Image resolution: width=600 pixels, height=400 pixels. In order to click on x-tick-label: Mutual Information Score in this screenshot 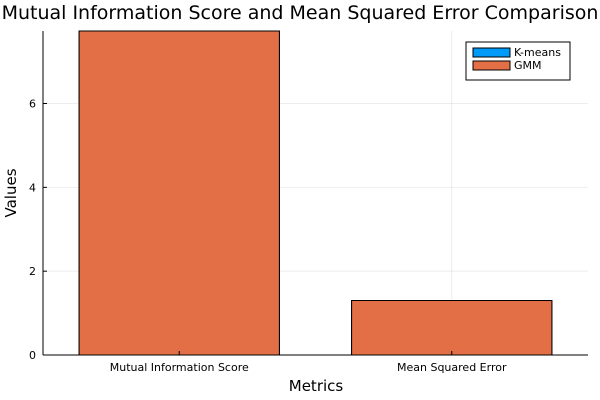, I will do `click(179, 367)`.